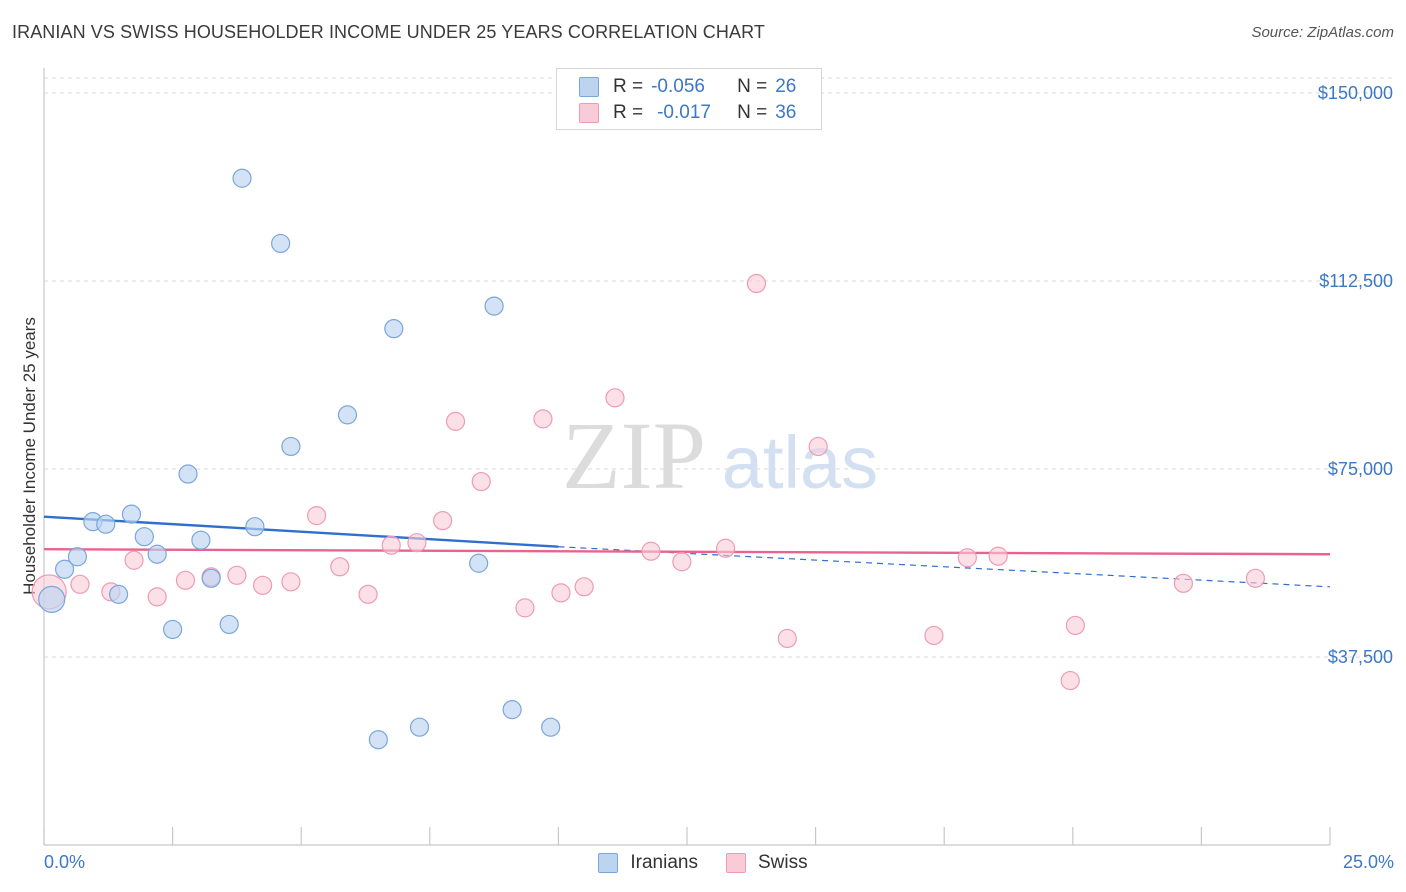 The height and width of the screenshot is (892, 1406). I want to click on x-tick-label-max: 25.0%, so click(1368, 862).